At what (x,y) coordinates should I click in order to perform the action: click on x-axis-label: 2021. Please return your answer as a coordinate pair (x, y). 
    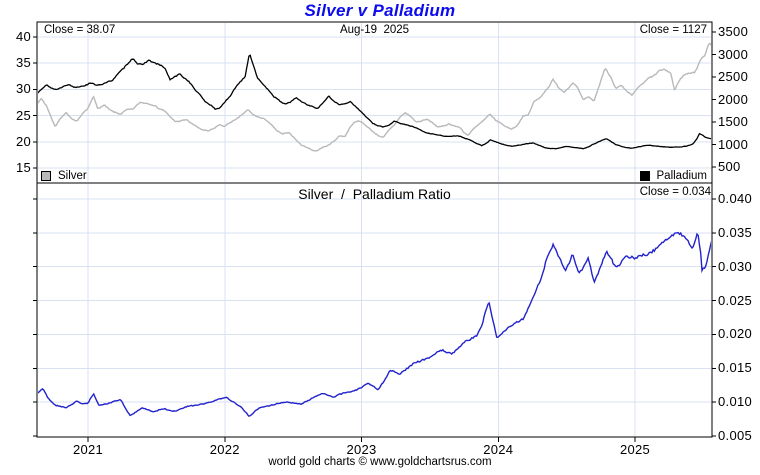
    Looking at the image, I should click on (88, 449).